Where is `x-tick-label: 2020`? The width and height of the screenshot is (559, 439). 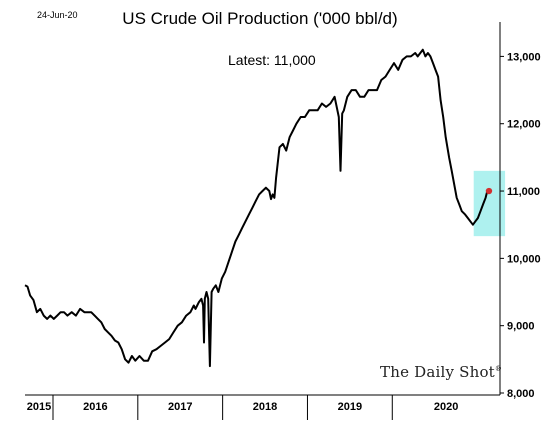
x-tick-label: 2020 is located at coordinates (446, 407).